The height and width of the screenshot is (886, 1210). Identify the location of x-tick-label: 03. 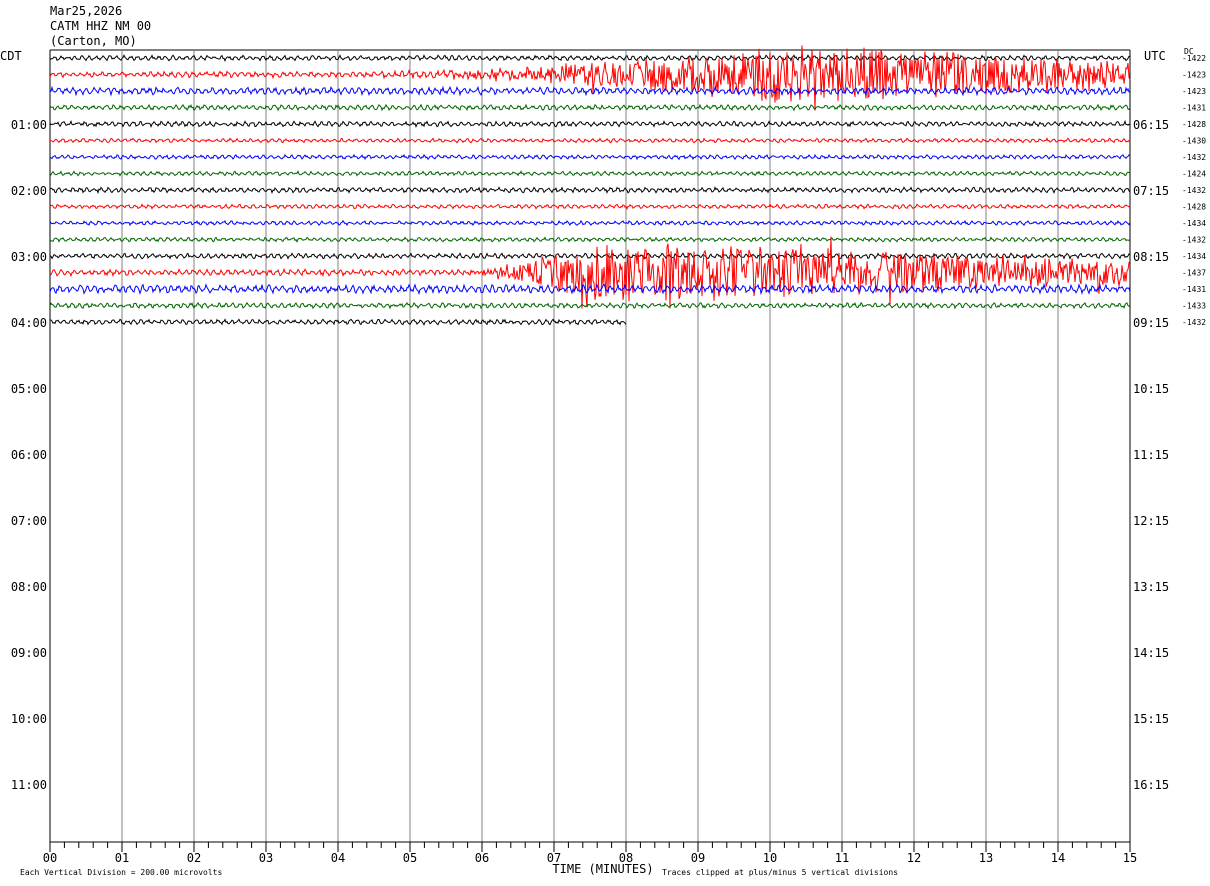
(266, 858).